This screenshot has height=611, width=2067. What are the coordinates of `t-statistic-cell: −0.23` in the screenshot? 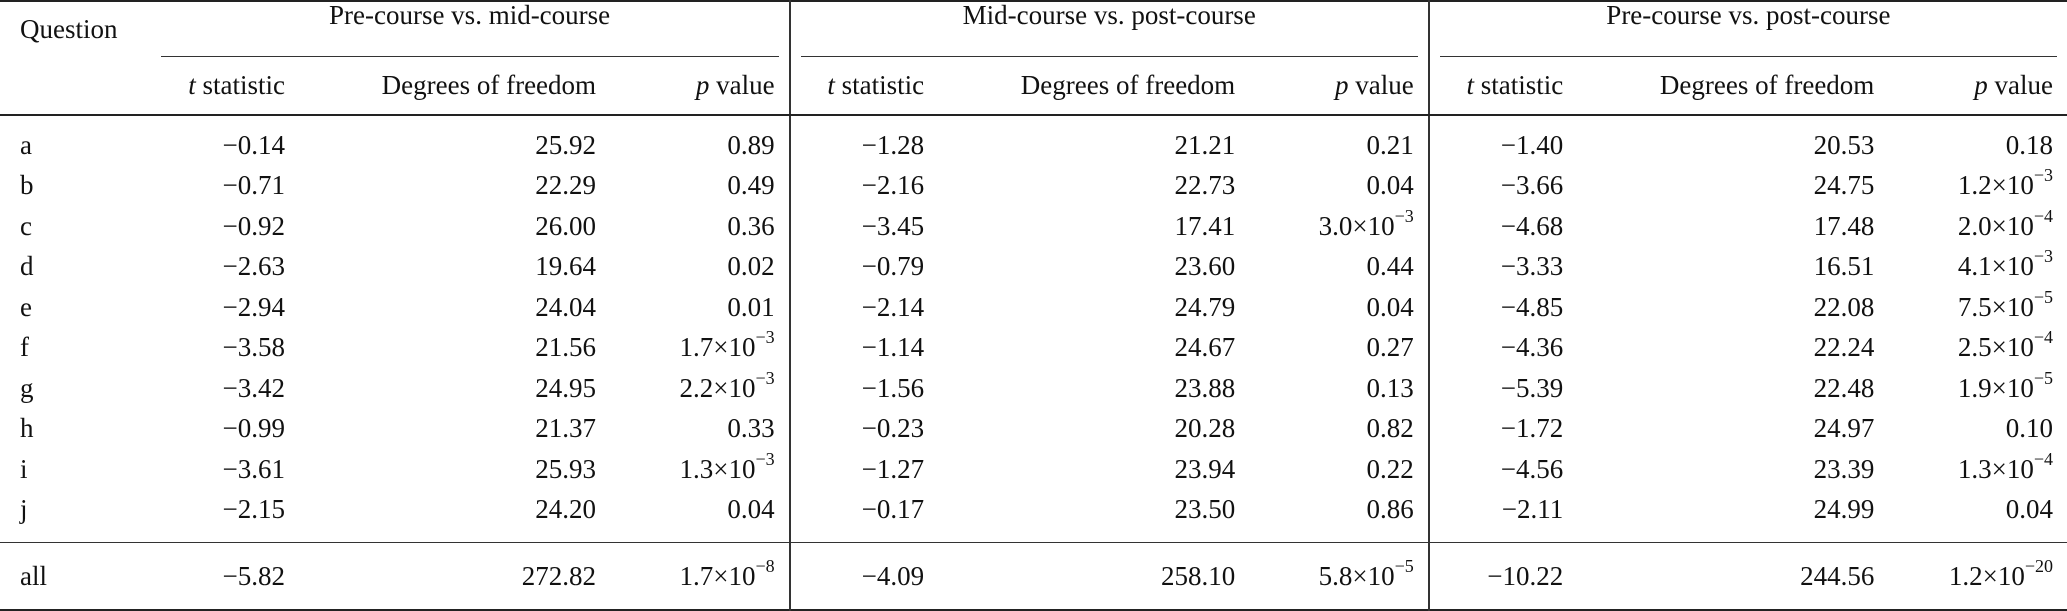 It's located at (893, 428).